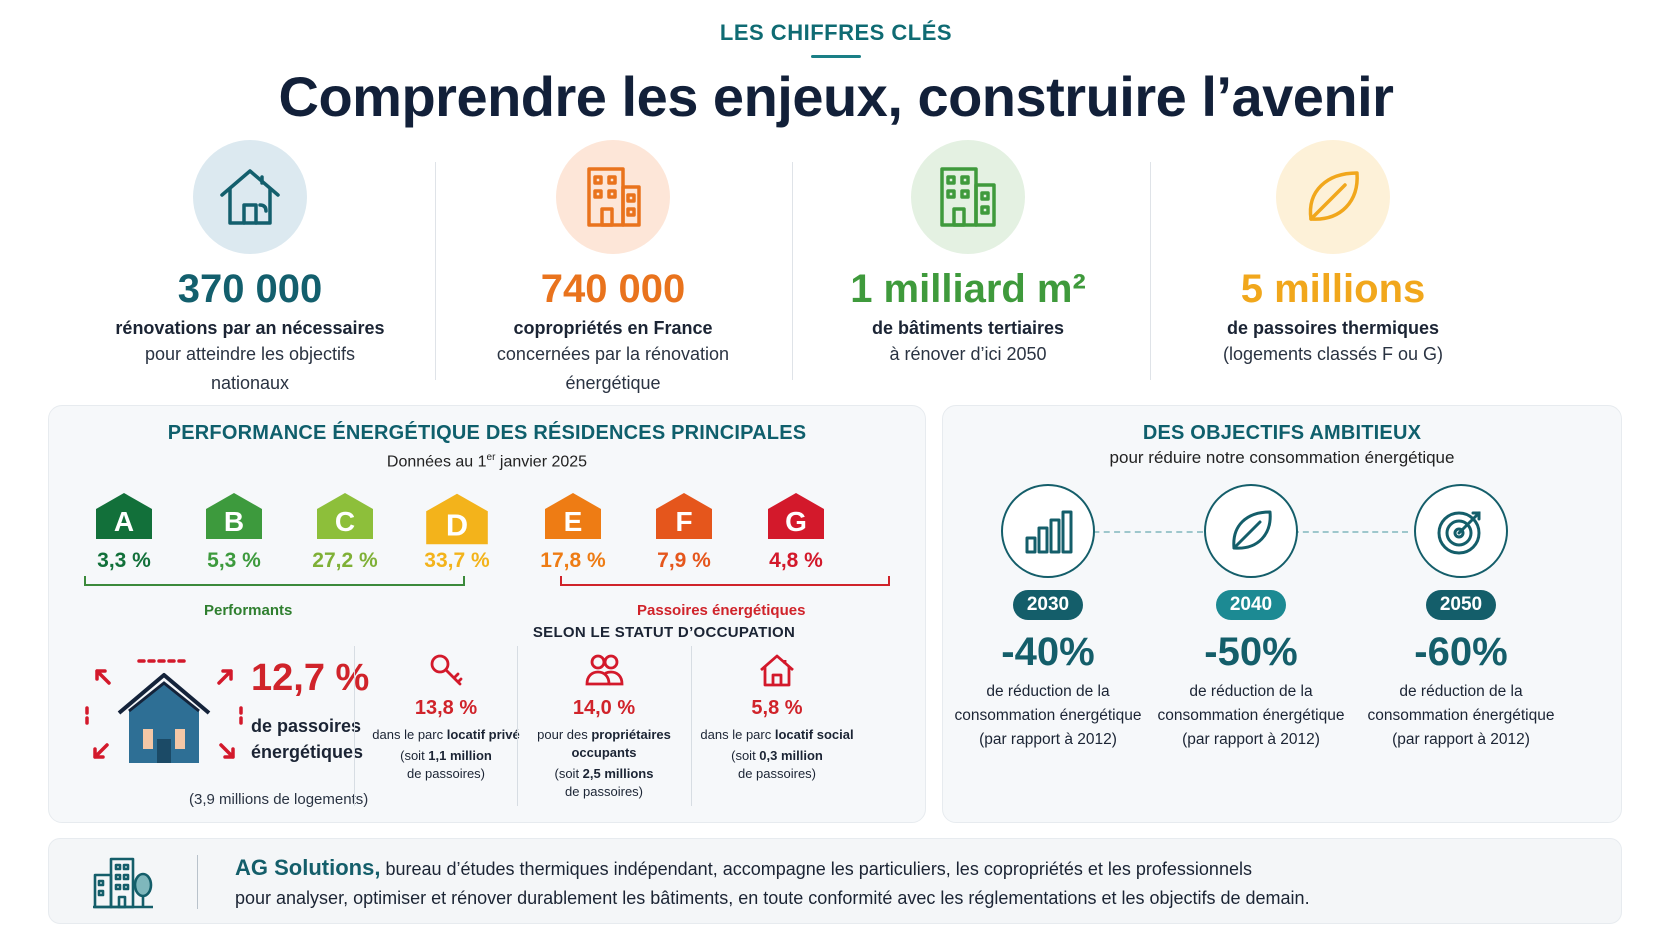 This screenshot has height=941, width=1672. What do you see at coordinates (777, 764) in the screenshot?
I see `statut-sub: (soit 0,3 million de passoires)` at bounding box center [777, 764].